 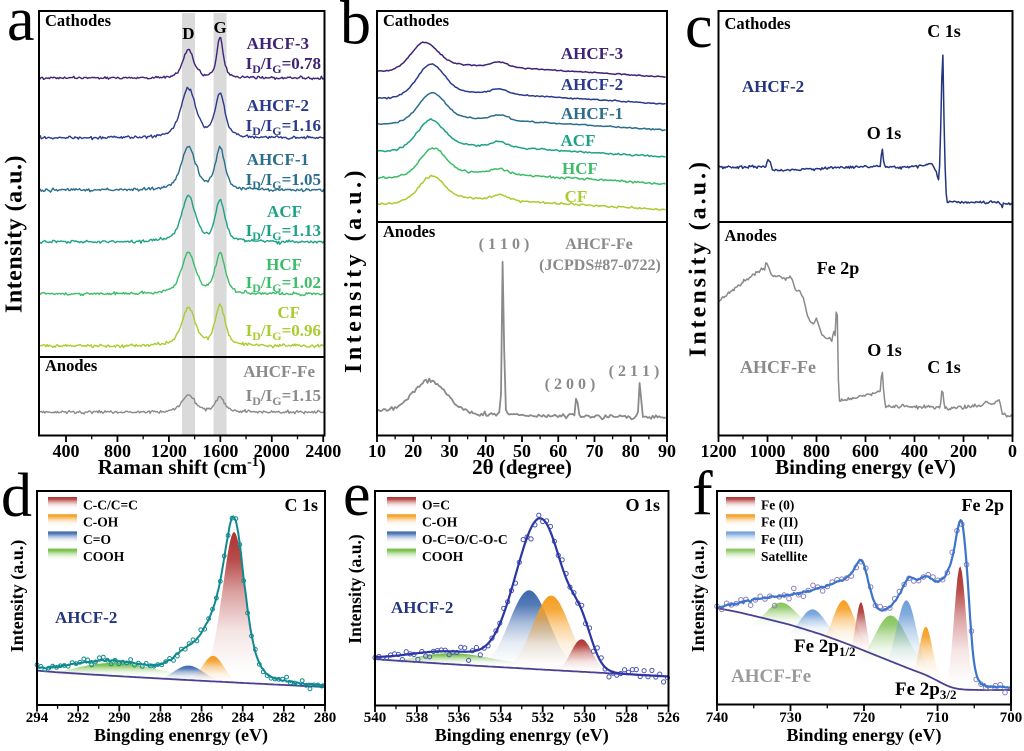 What do you see at coordinates (459, 718) in the screenshot?
I see `svg-text: 536` at bounding box center [459, 718].